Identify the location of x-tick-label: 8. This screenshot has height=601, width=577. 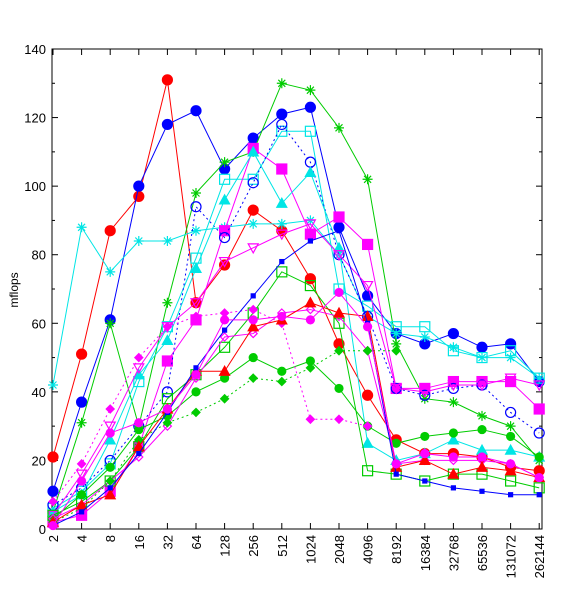
(110, 538).